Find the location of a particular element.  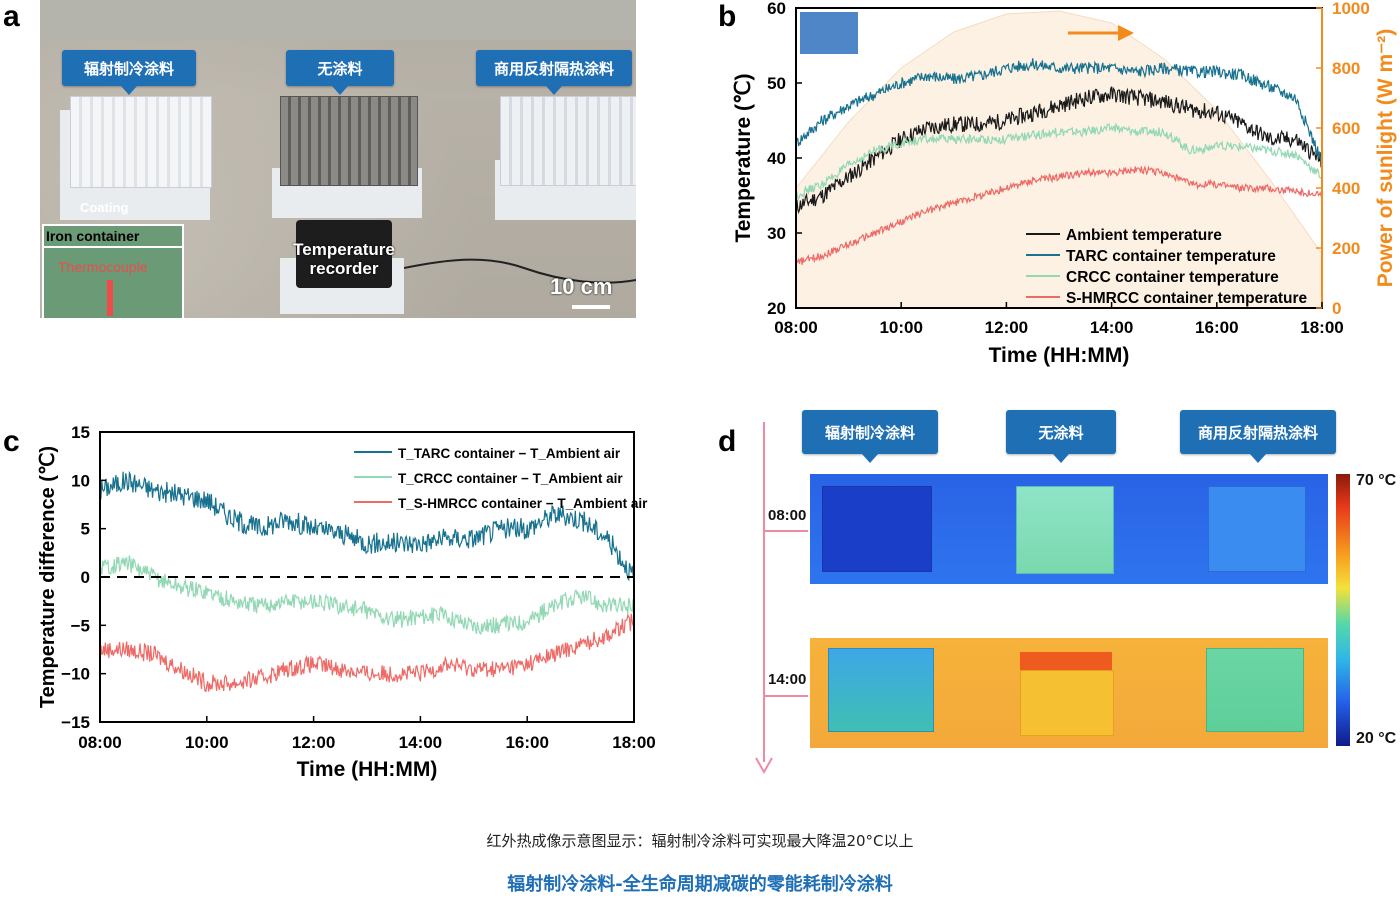

recorder-label-line1: Temperature is located at coordinates (344, 249).